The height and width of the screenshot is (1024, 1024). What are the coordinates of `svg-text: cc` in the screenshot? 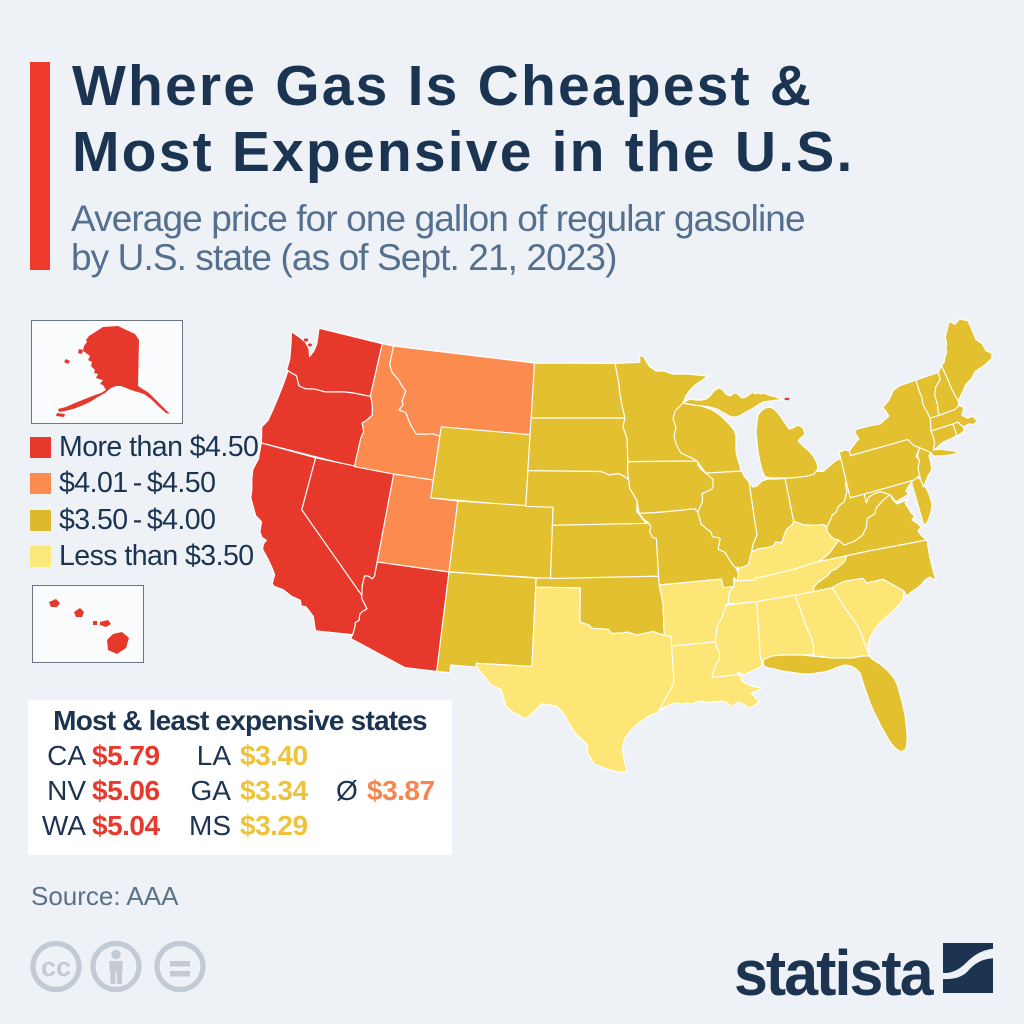 It's located at (56, 967).